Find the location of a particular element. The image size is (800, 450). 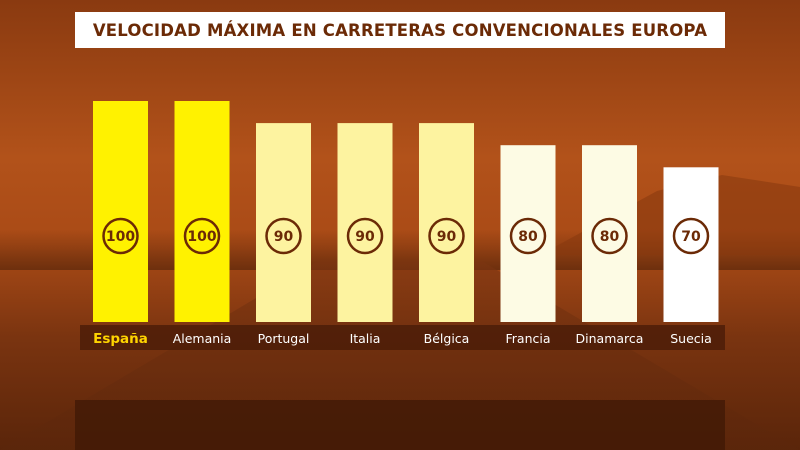

category-label: Bélgica is located at coordinates (447, 338).